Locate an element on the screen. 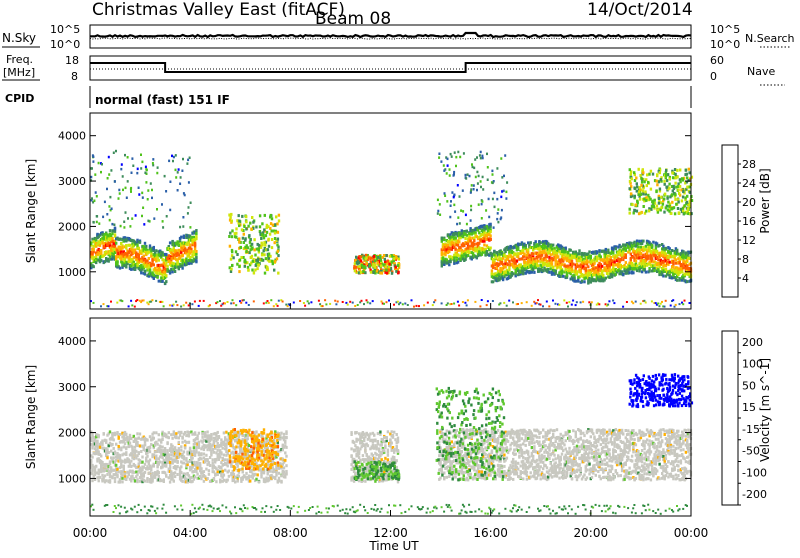  colorbar-frame-power-colorbar is located at coordinates (730, 221).